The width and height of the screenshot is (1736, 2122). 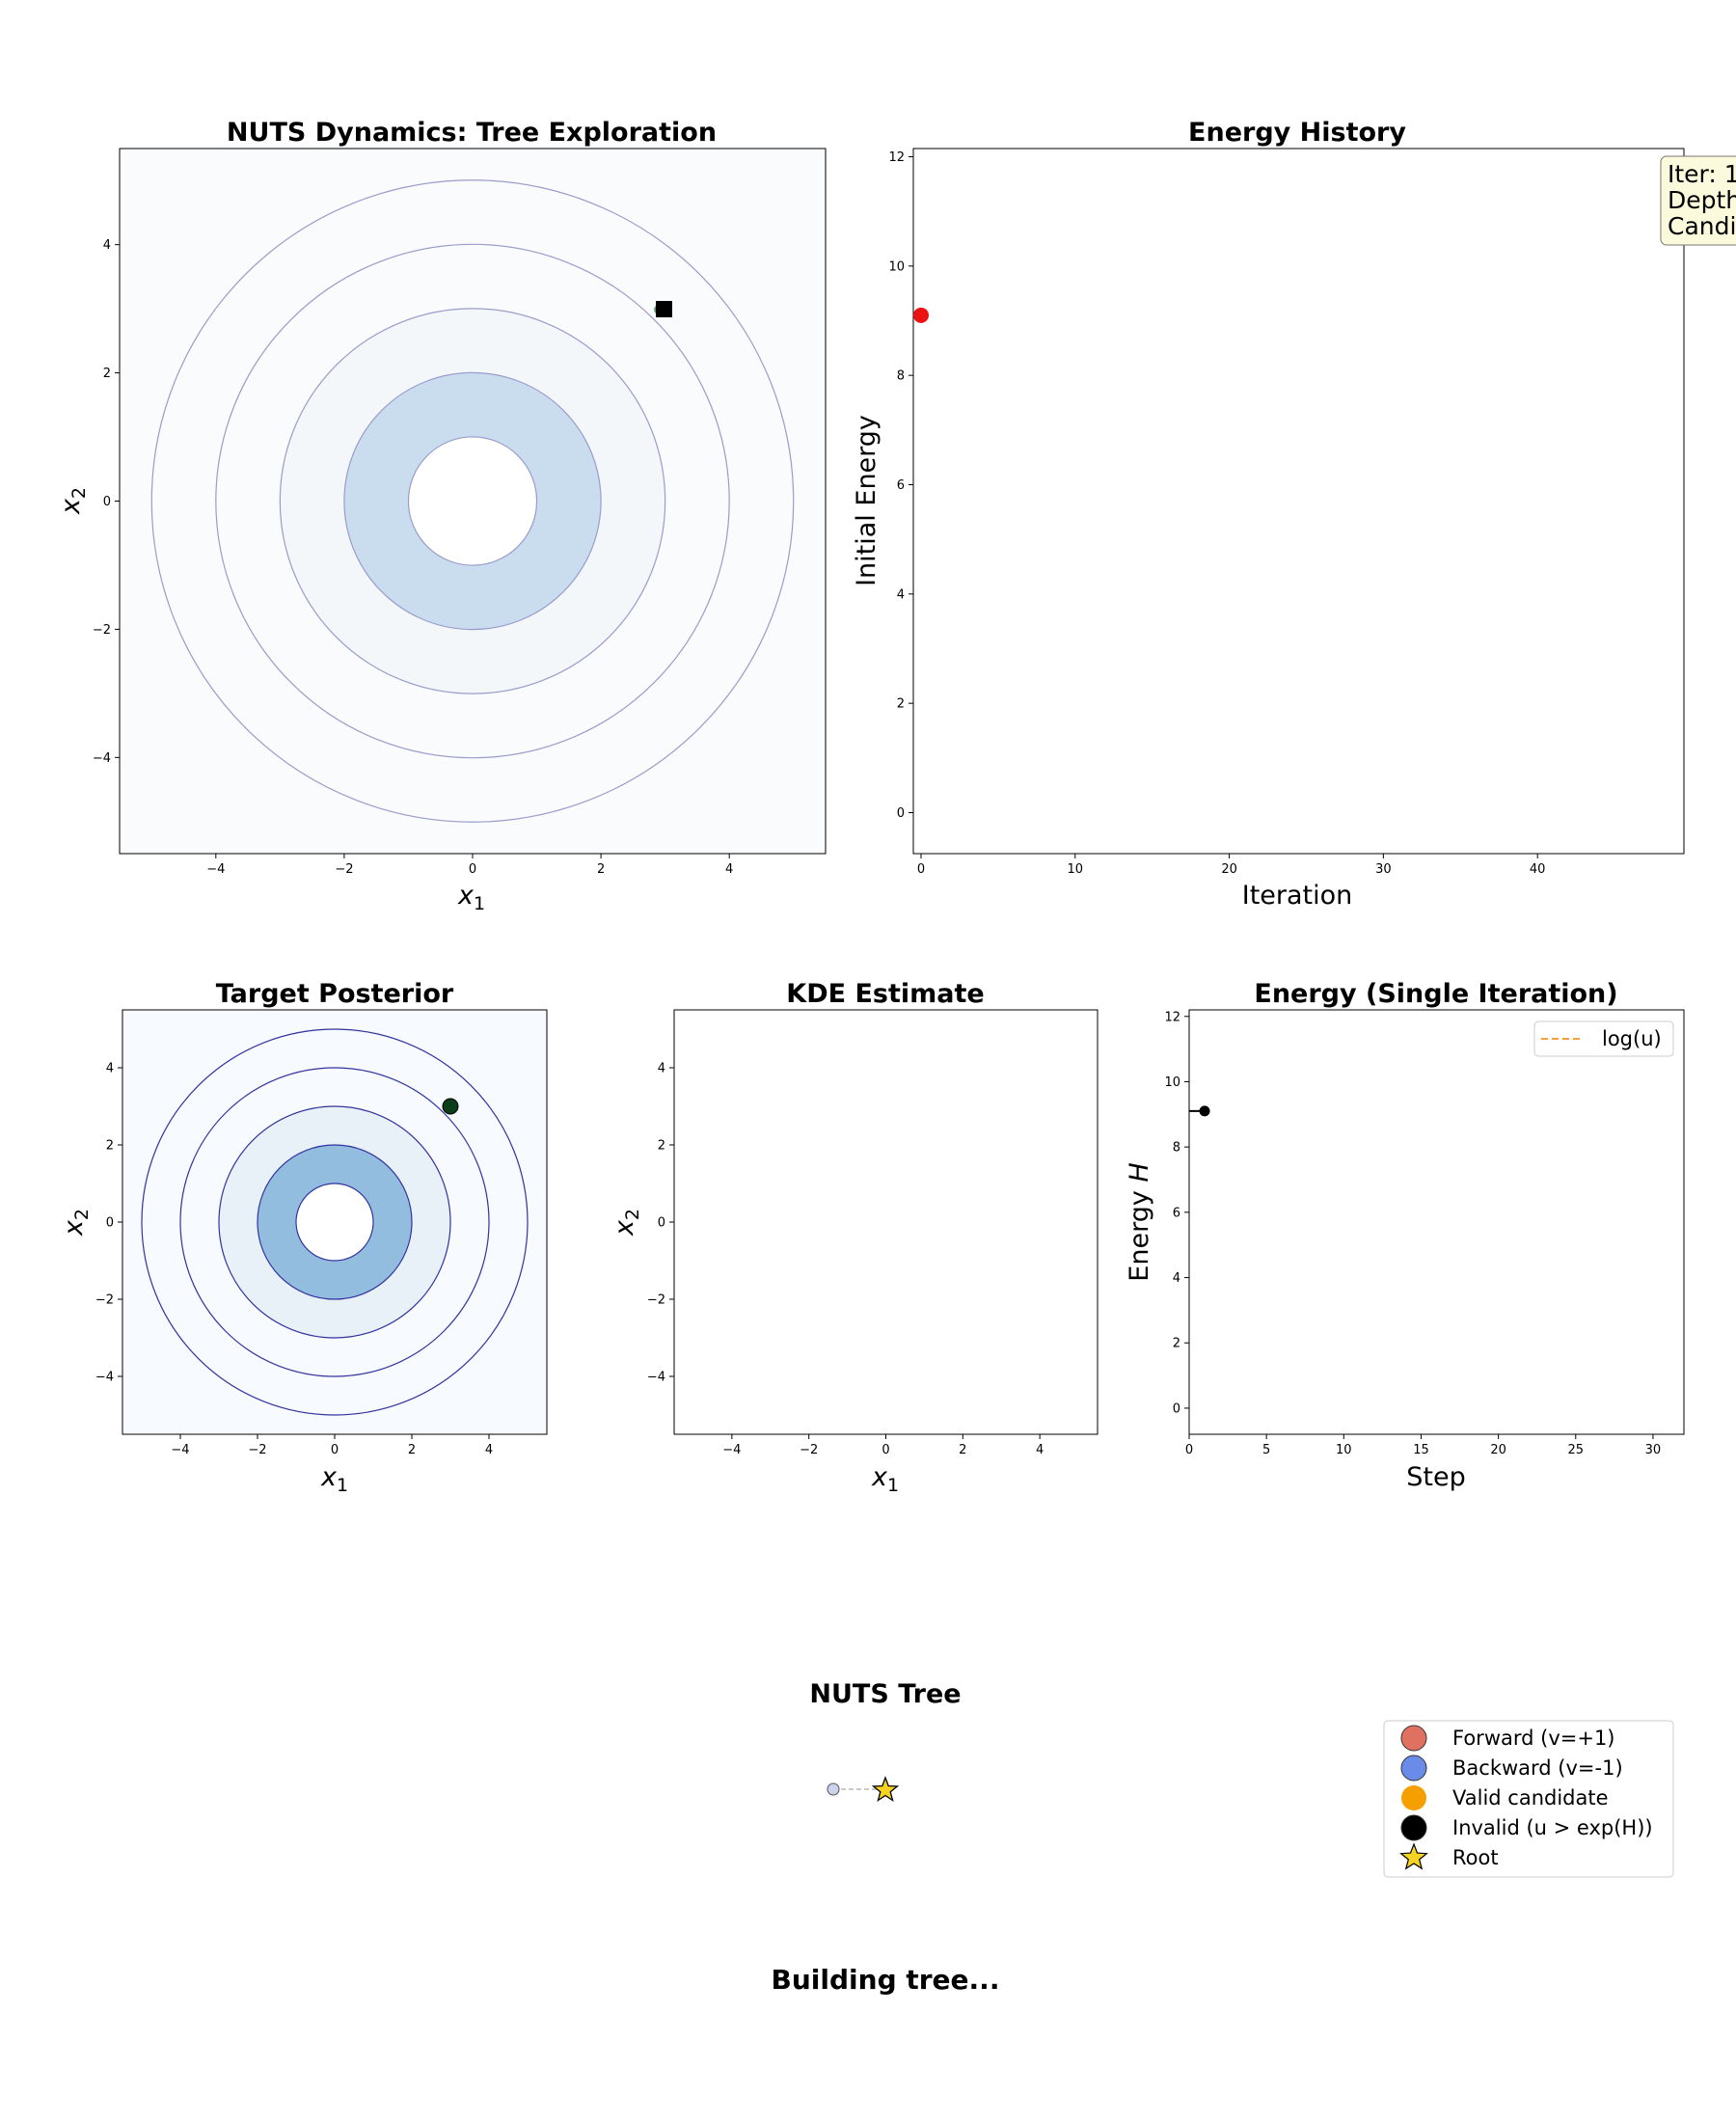 I want to click on target-posterior-ticks: −4 −2 0 2 4 −4 −2 0 2 4, so click(x=294, y=1260).